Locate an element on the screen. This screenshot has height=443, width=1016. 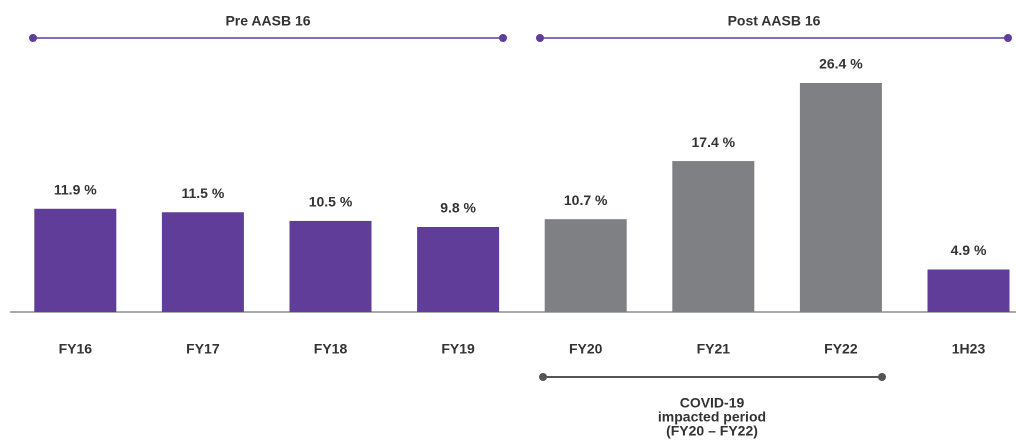
covid-label: (FY20 – FY22) is located at coordinates (712, 431).